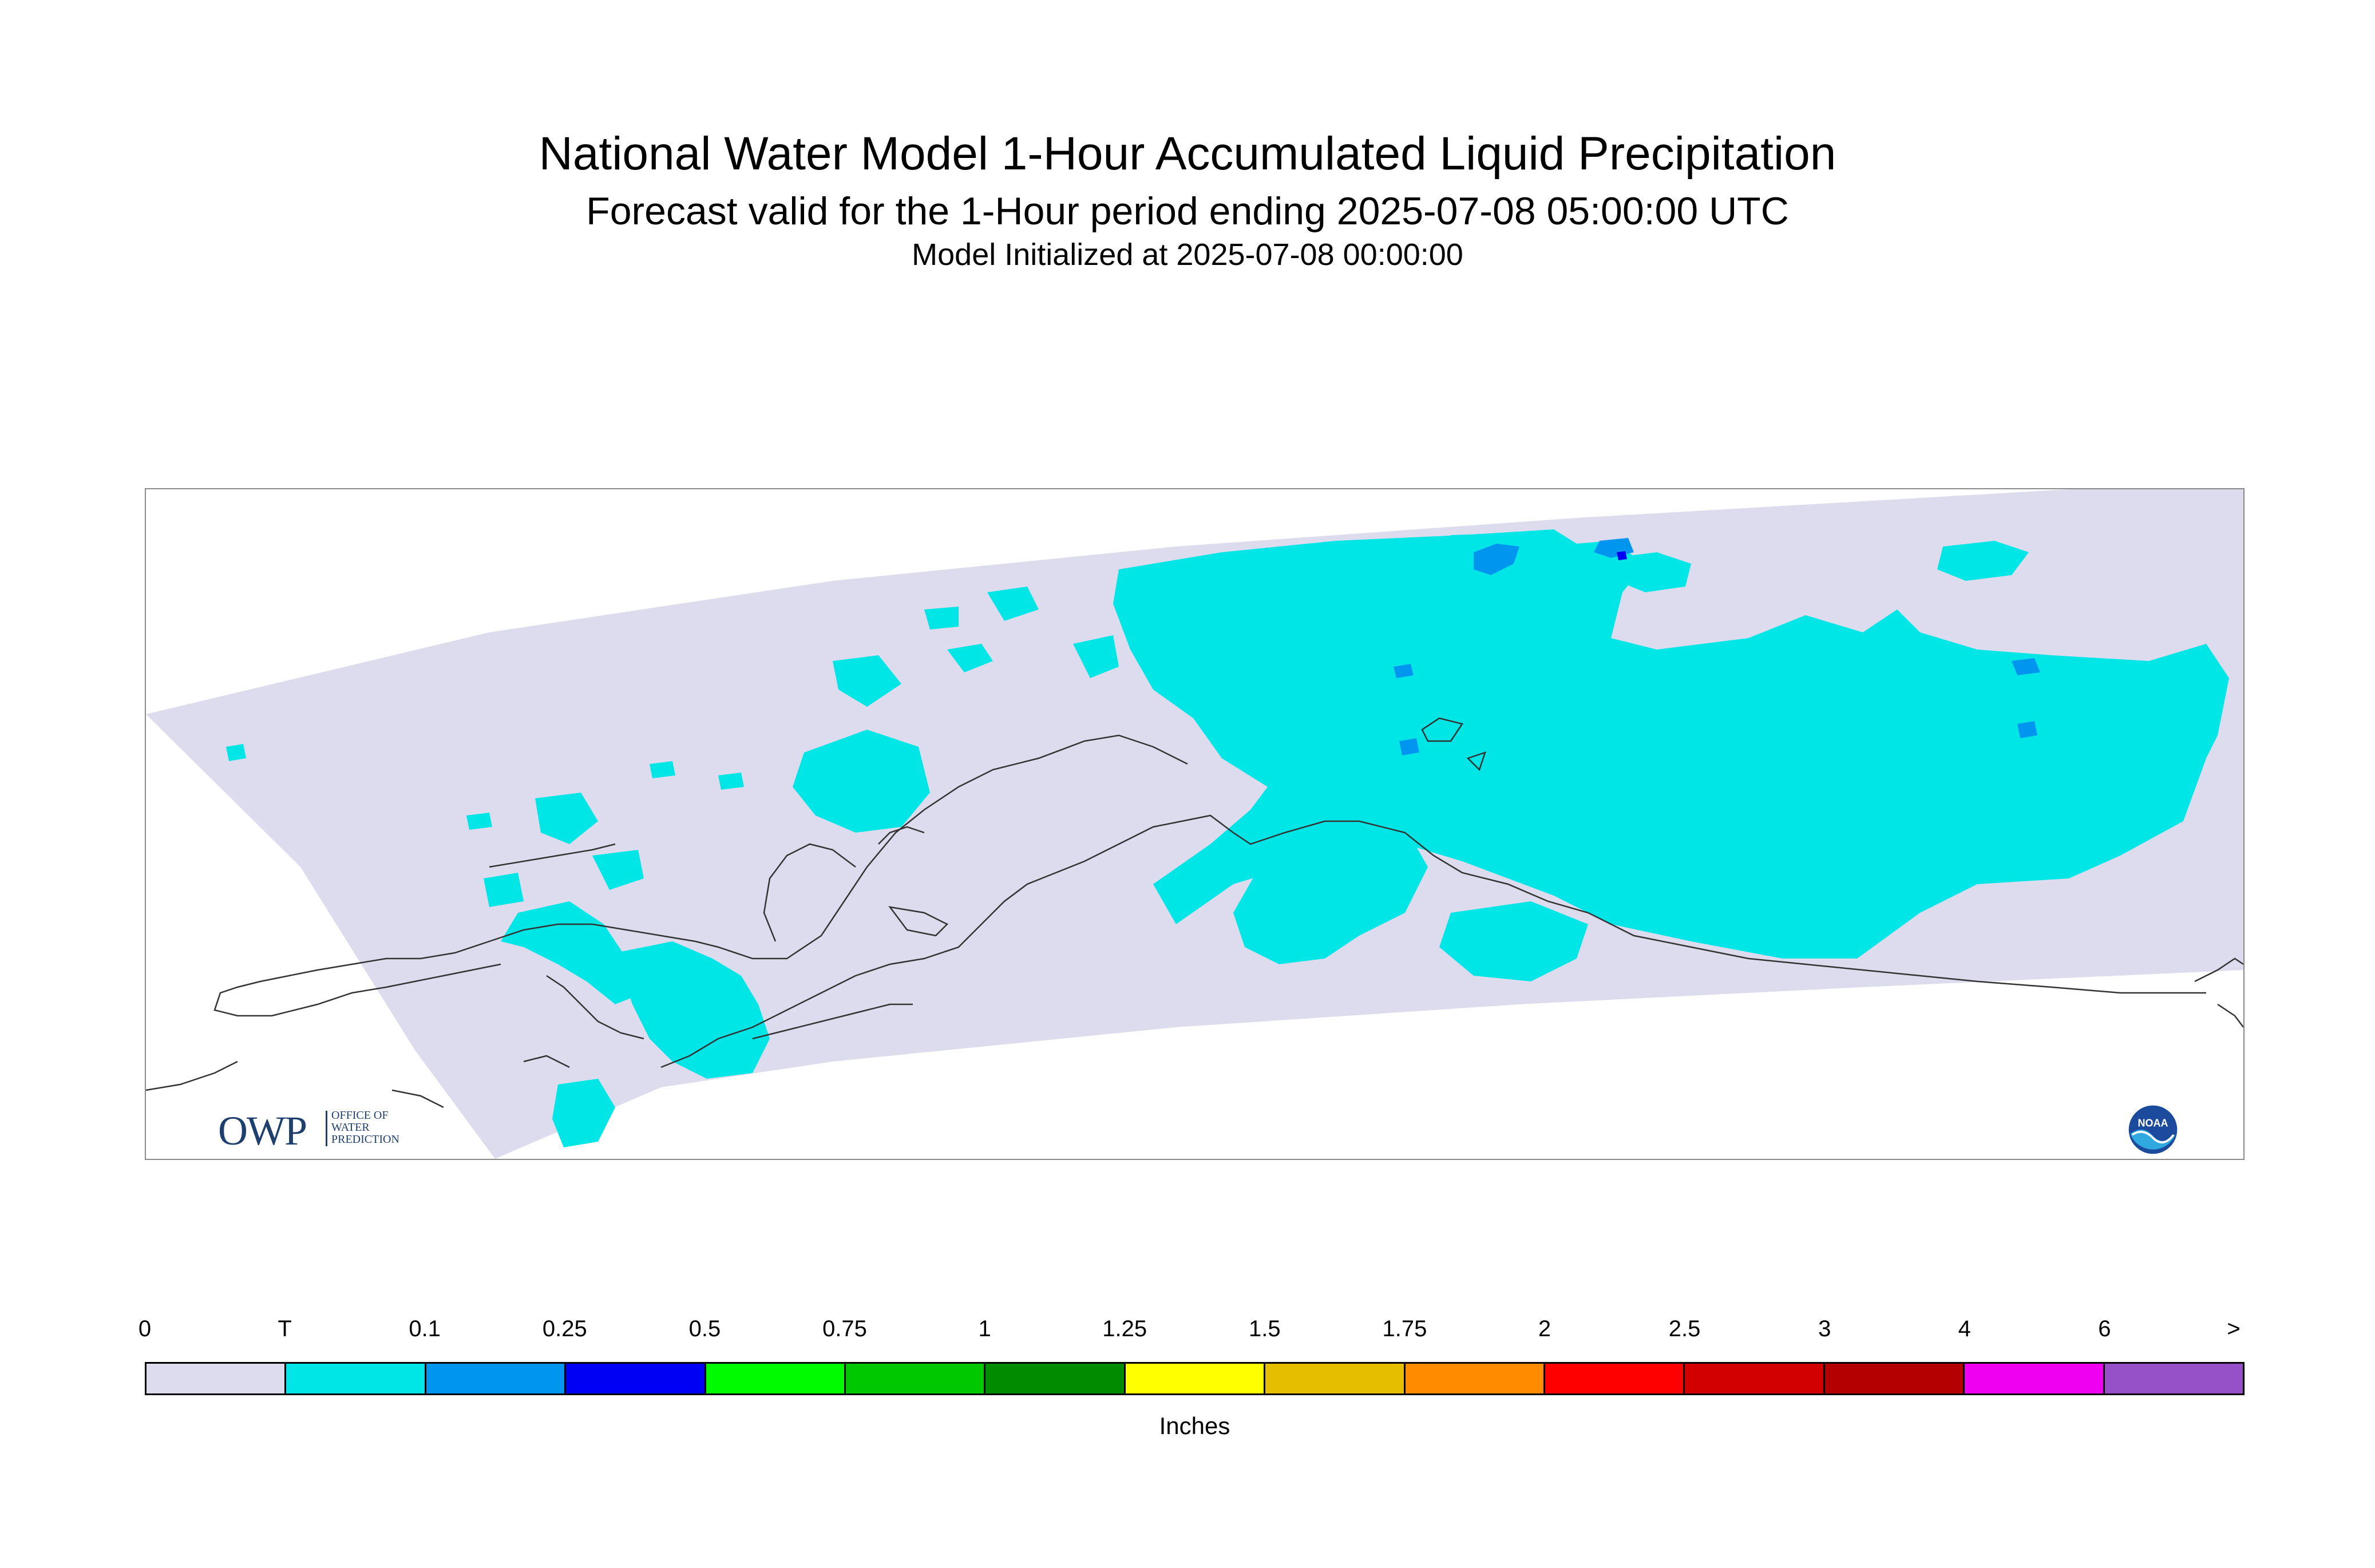 This screenshot has height=1568, width=2375. I want to click on legend-tick-label: 0.25, so click(564, 1328).